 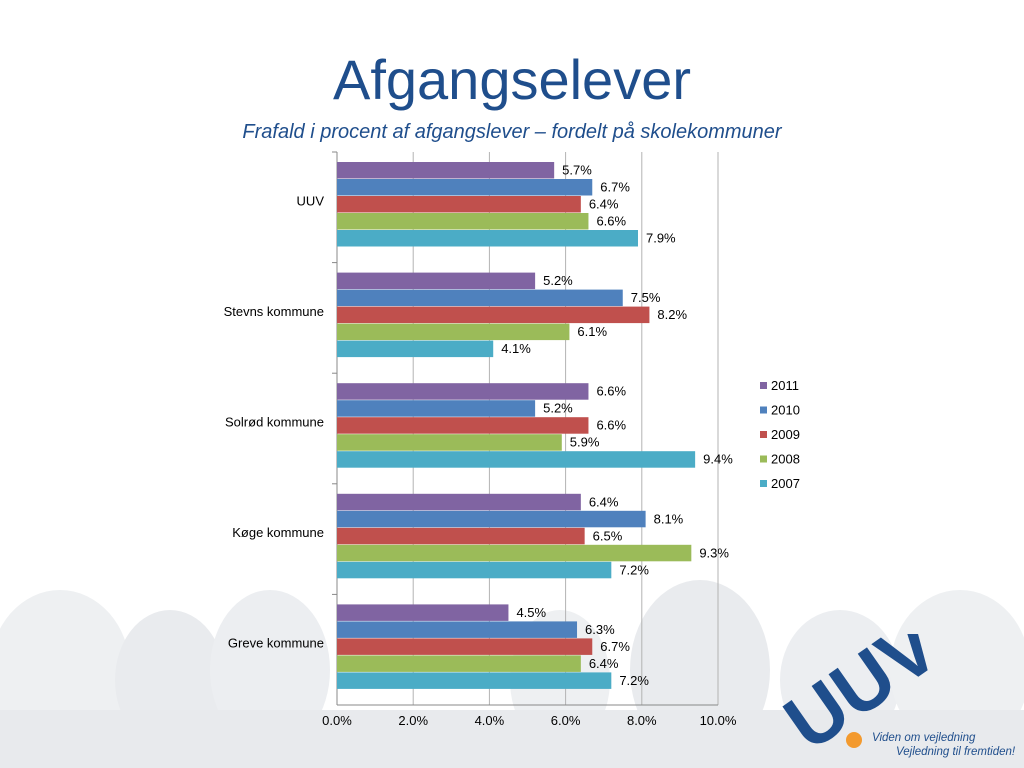 What do you see at coordinates (642, 720) in the screenshot?
I see `x-tick-label: 8.0%` at bounding box center [642, 720].